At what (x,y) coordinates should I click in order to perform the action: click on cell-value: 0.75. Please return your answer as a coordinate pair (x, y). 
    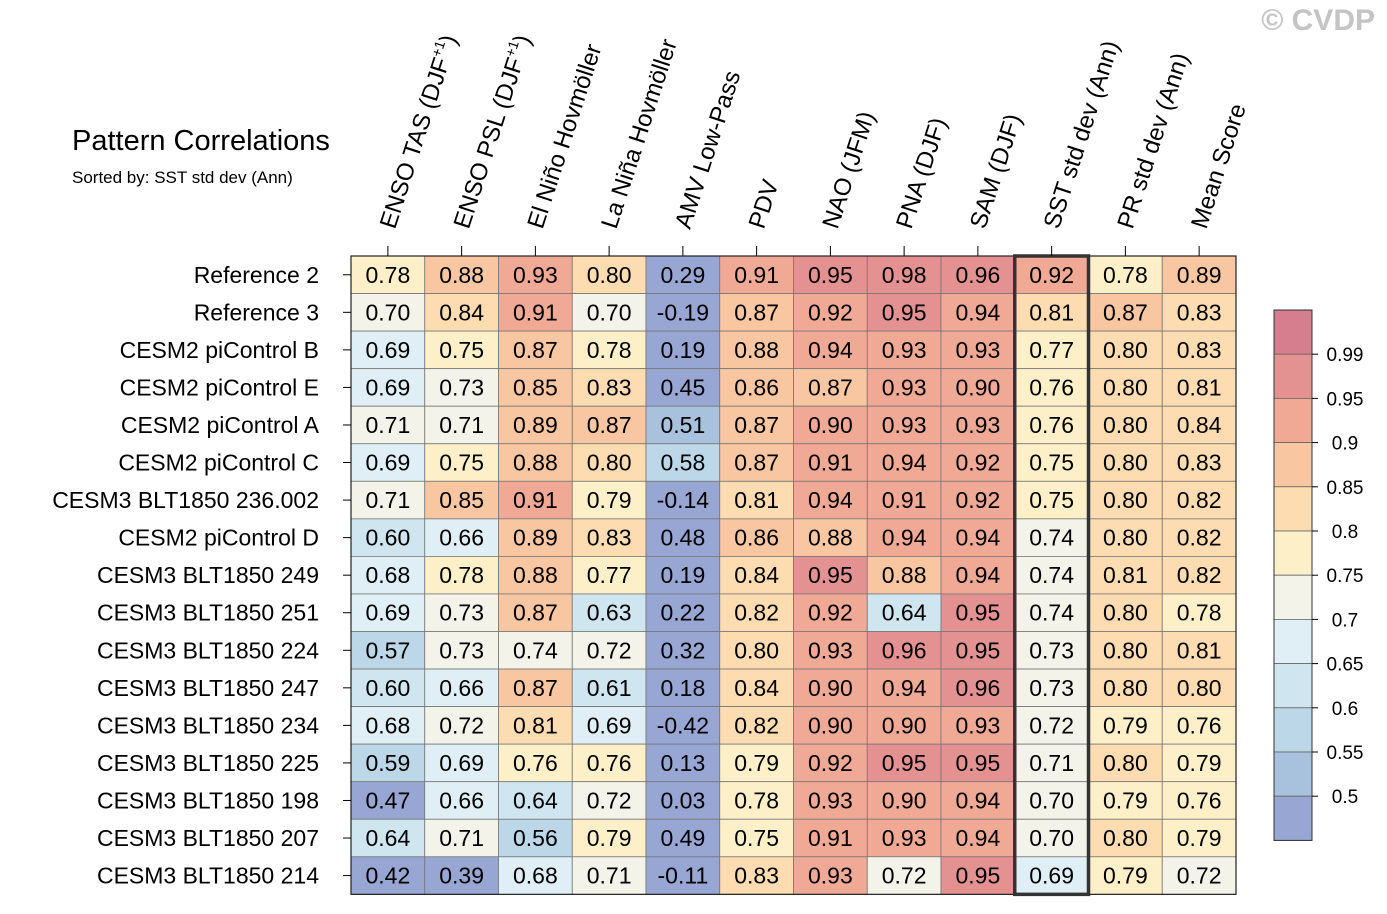
    Looking at the image, I should click on (1051, 500).